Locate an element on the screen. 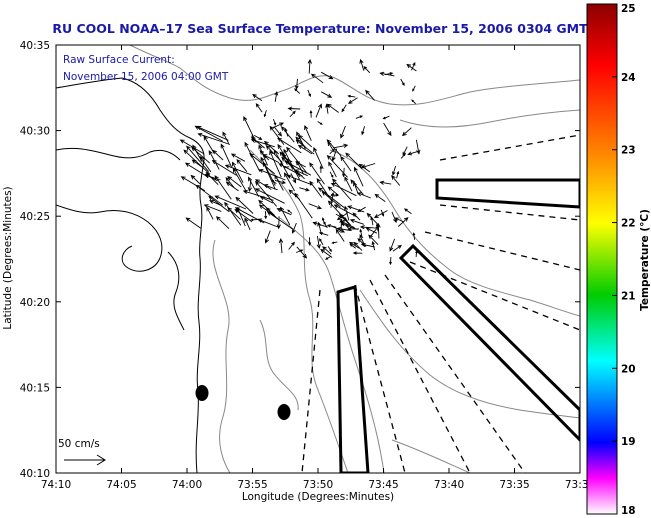 This screenshot has width=651, height=518. x-tick-label: 73:35 is located at coordinates (514, 485).